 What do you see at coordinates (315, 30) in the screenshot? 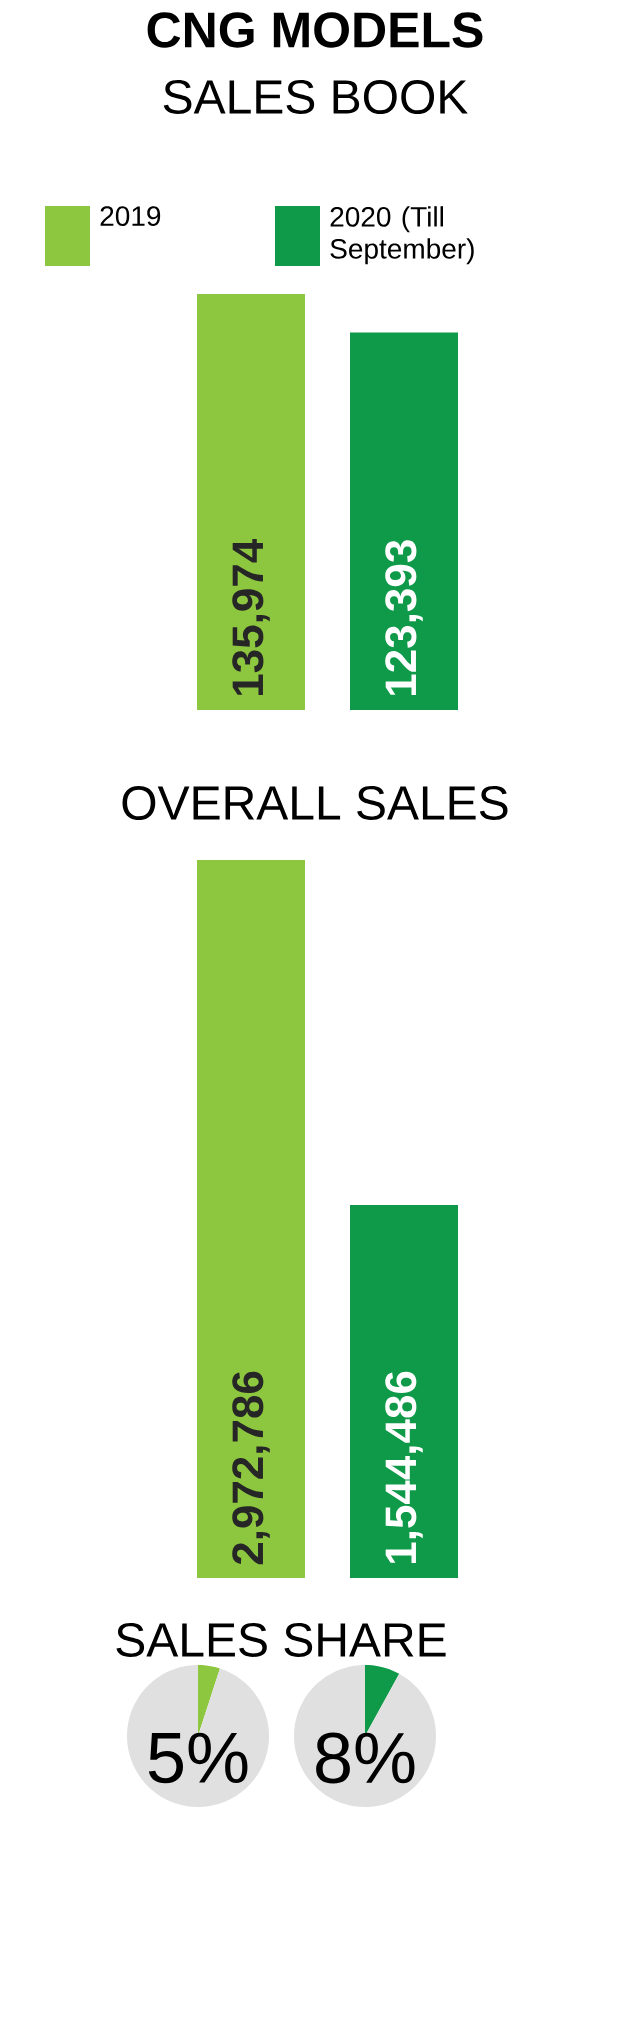
I see `chart-title: CNG MODELS` at bounding box center [315, 30].